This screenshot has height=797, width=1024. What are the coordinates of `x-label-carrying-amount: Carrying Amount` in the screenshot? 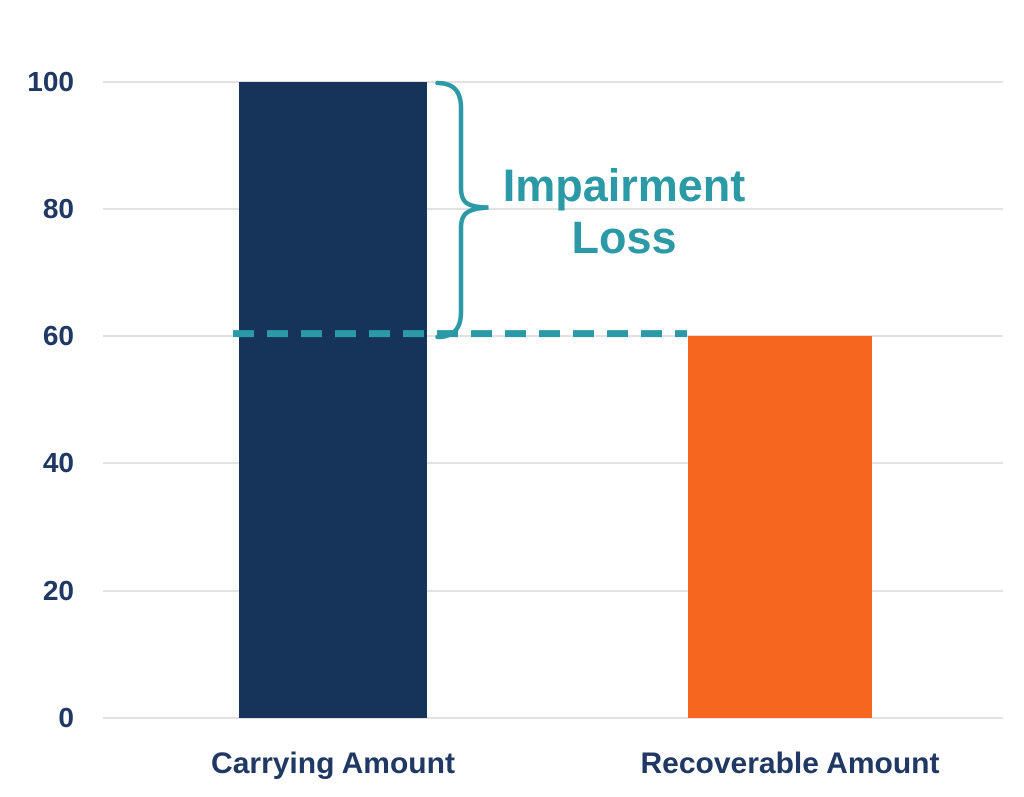 It's located at (333, 763).